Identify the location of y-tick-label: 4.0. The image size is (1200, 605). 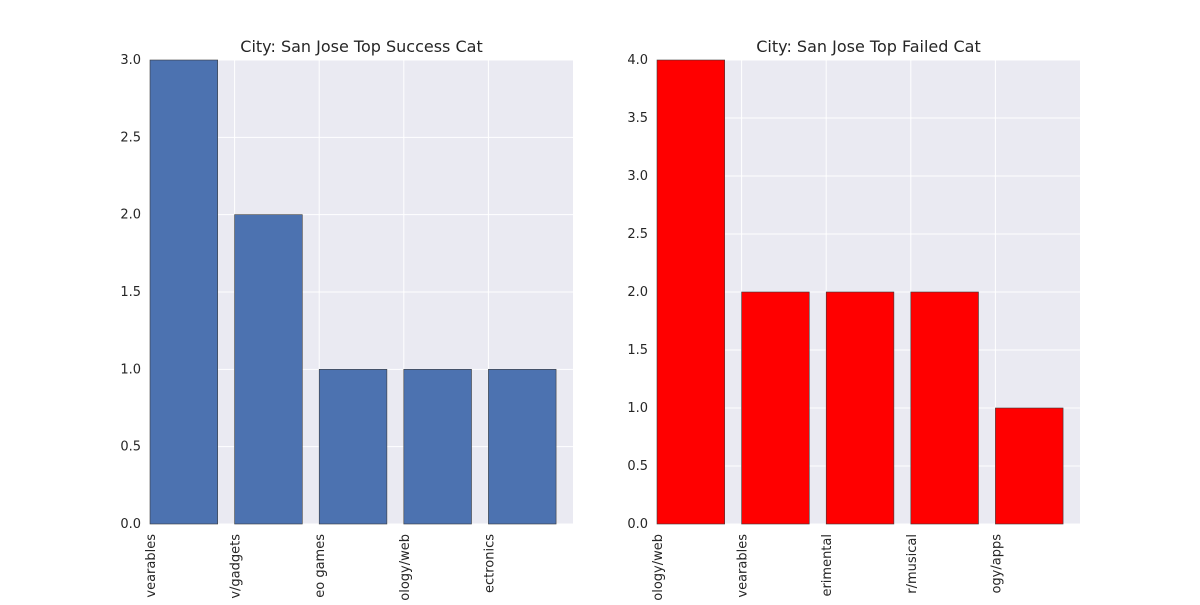
(637, 60).